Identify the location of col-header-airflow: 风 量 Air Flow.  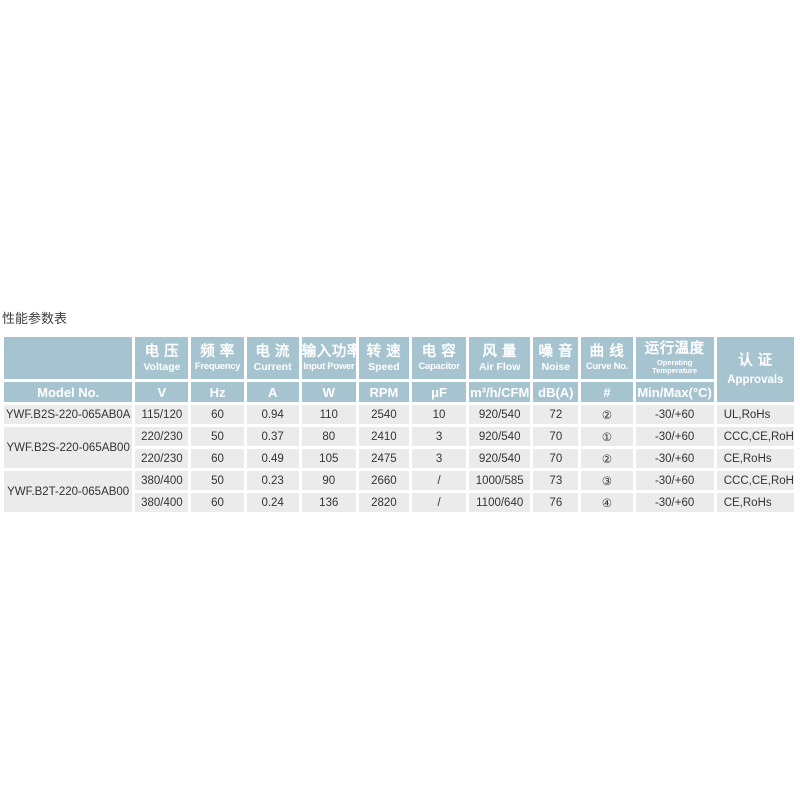
(500, 358).